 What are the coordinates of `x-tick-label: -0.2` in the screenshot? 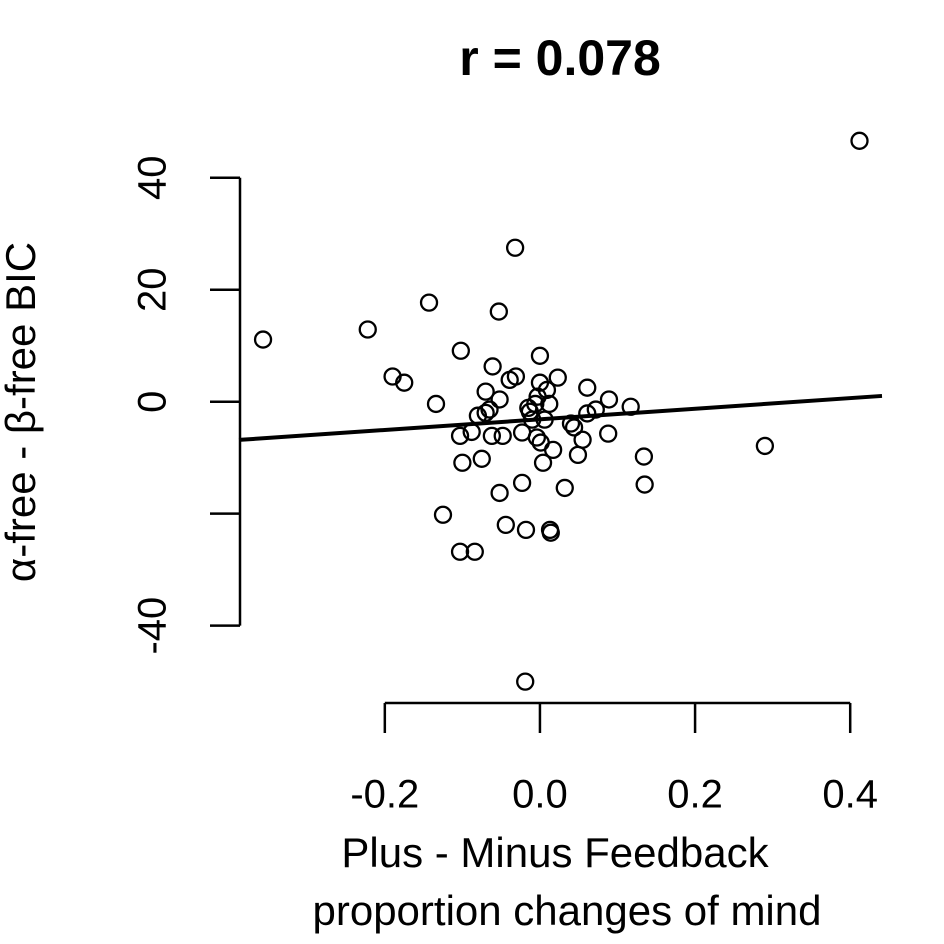 It's located at (384, 795).